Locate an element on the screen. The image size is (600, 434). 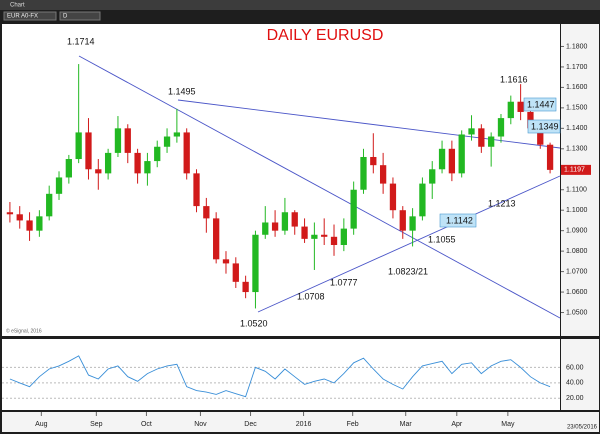
y-tick-label: 1.1400 is located at coordinates (577, 128).